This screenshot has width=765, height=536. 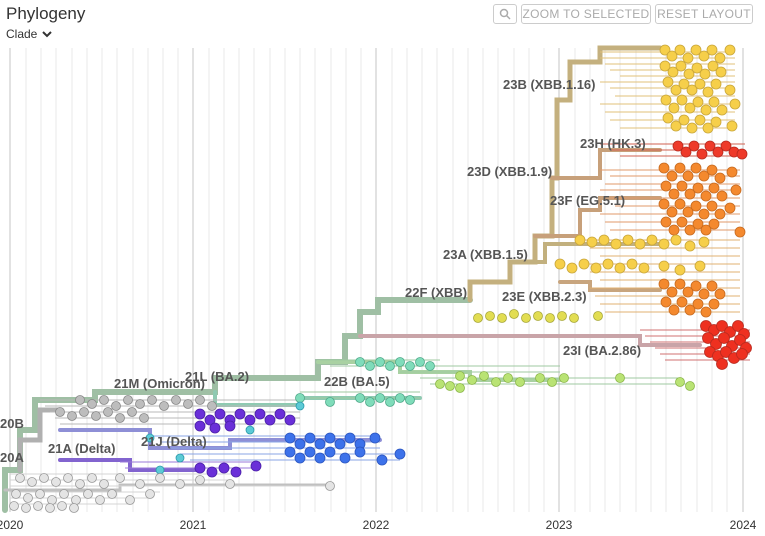 I want to click on color-by-label: Clade, so click(x=22, y=34).